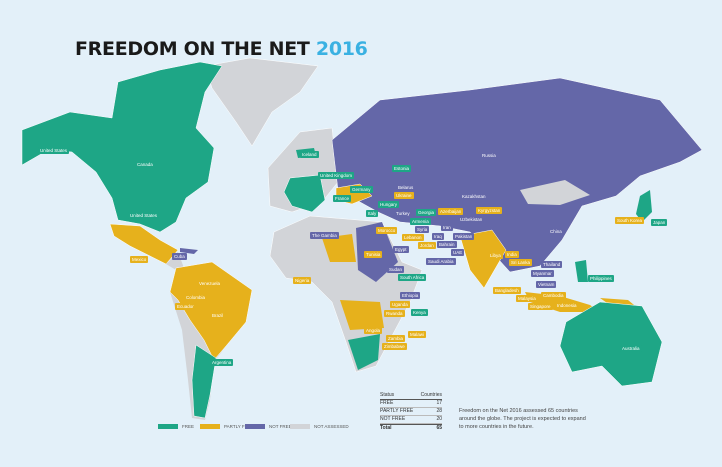  Describe the element at coordinates (464, 236) in the screenshot. I see `country-label-pakistan: Pakistan` at that location.